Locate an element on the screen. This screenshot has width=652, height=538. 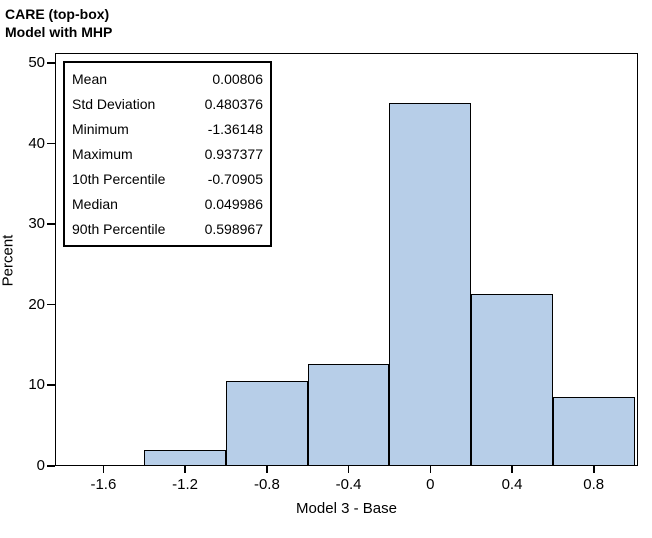
y-tick-label: 30 is located at coordinates (36, 224).